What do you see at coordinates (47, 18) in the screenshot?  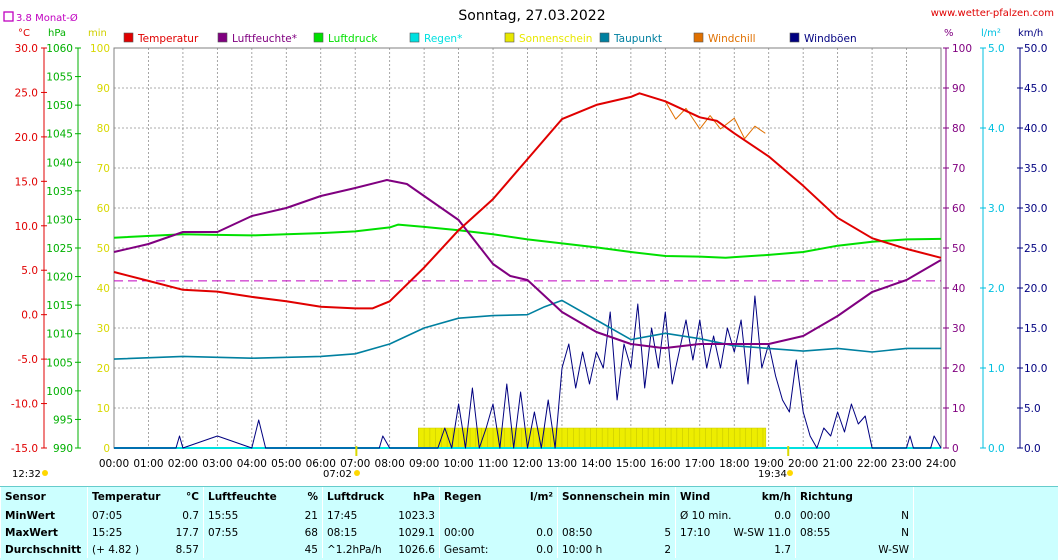 I see `monthly-avg-label: 3.8 Monat-Ø` at bounding box center [47, 18].